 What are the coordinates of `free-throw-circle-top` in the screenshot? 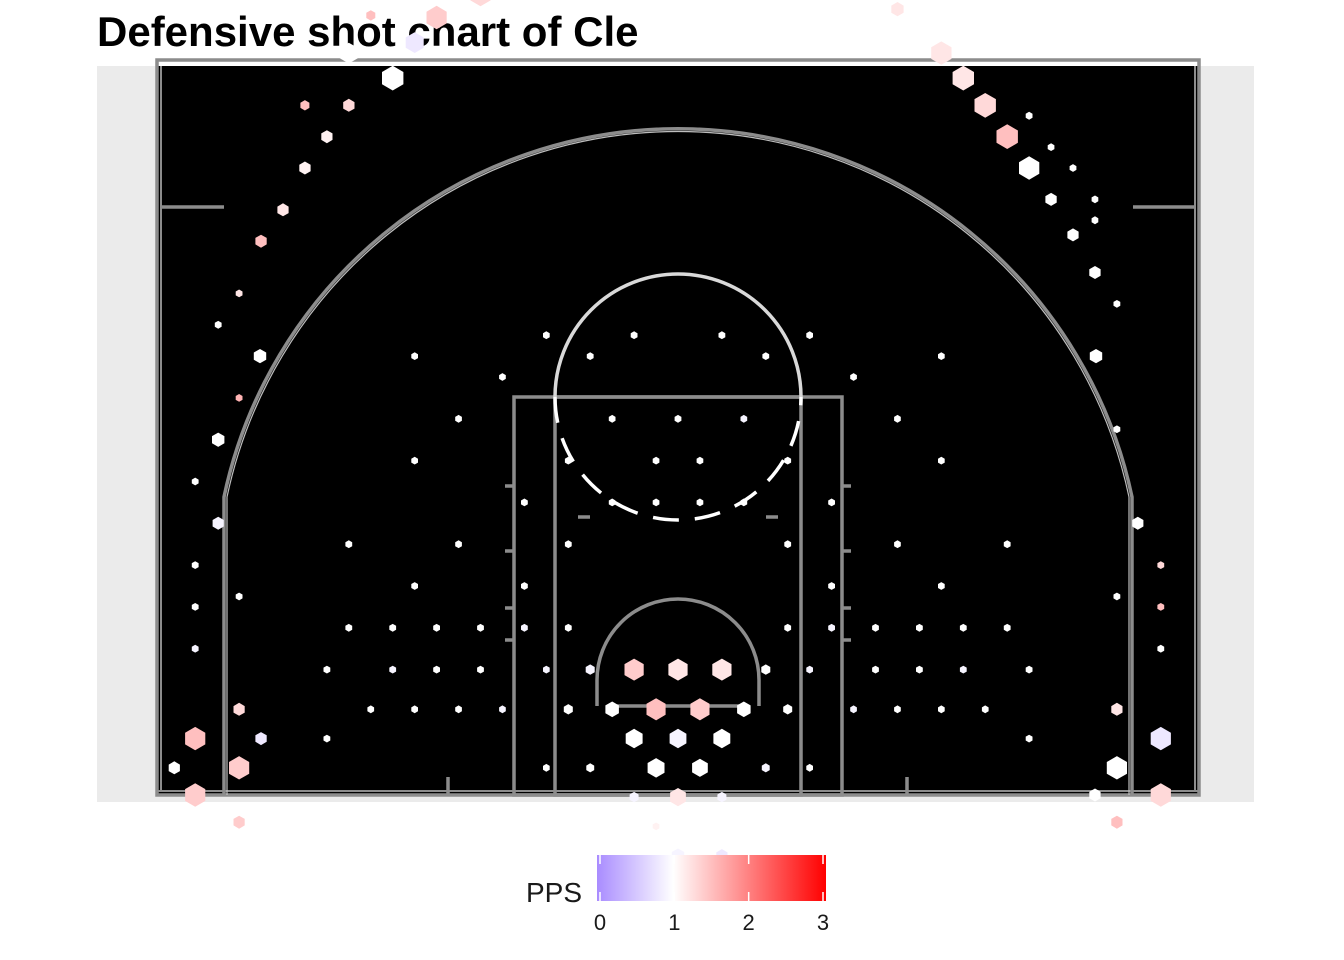 It's located at (678, 335).